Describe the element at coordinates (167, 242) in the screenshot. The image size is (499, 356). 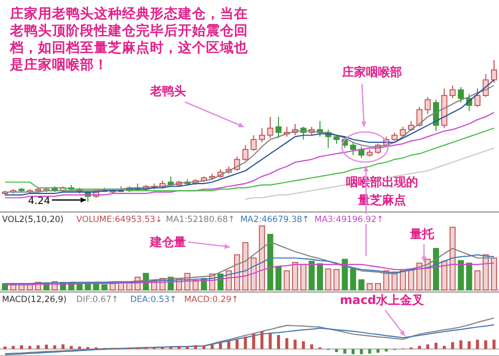
I see `annotation: 建仓量` at that location.